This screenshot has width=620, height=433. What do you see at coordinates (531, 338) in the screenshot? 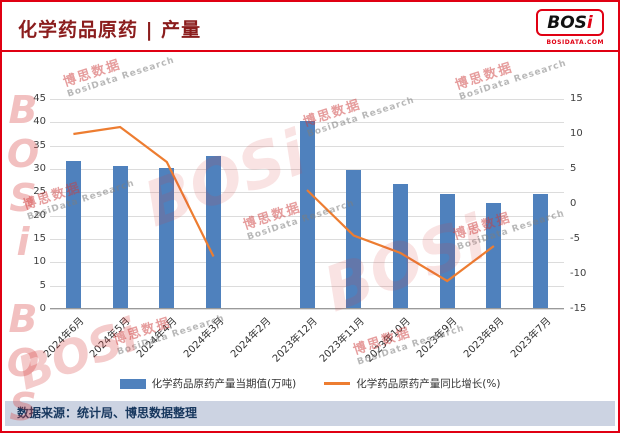
I see `x-axis-label: 2023年7月` at bounding box center [531, 338].